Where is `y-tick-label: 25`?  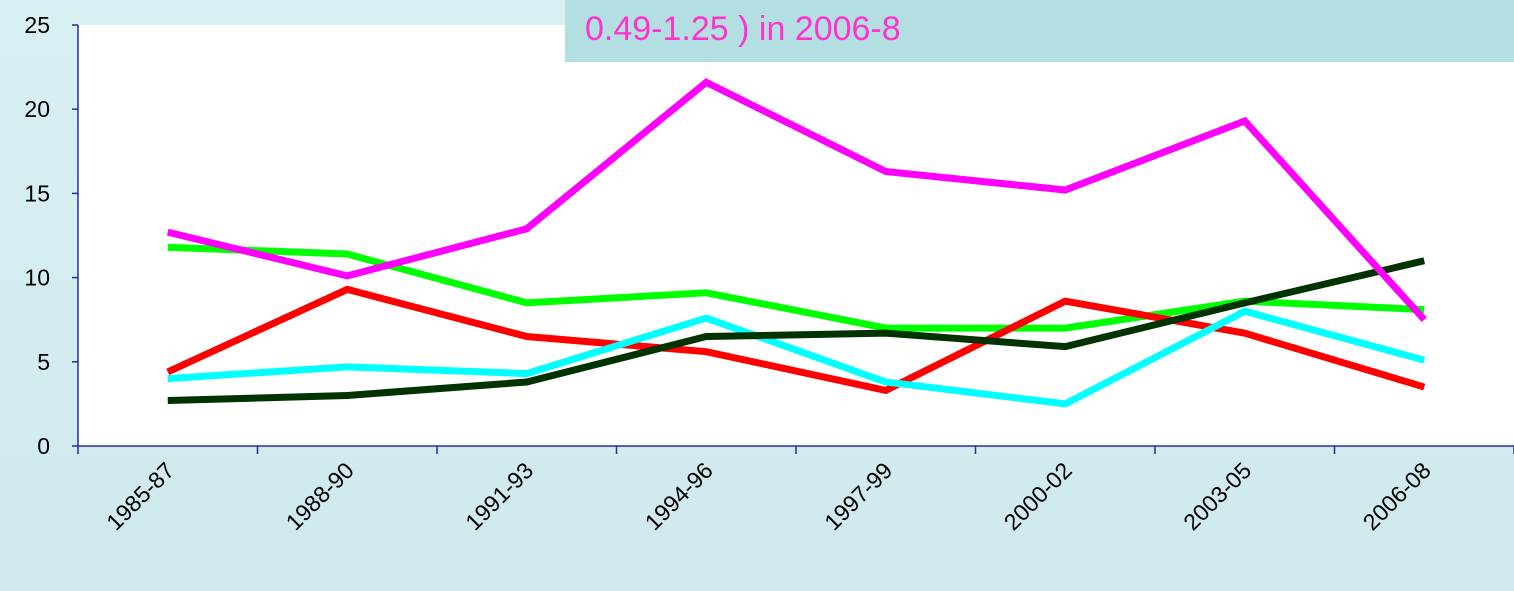 y-tick-label: 25 is located at coordinates (37, 25).